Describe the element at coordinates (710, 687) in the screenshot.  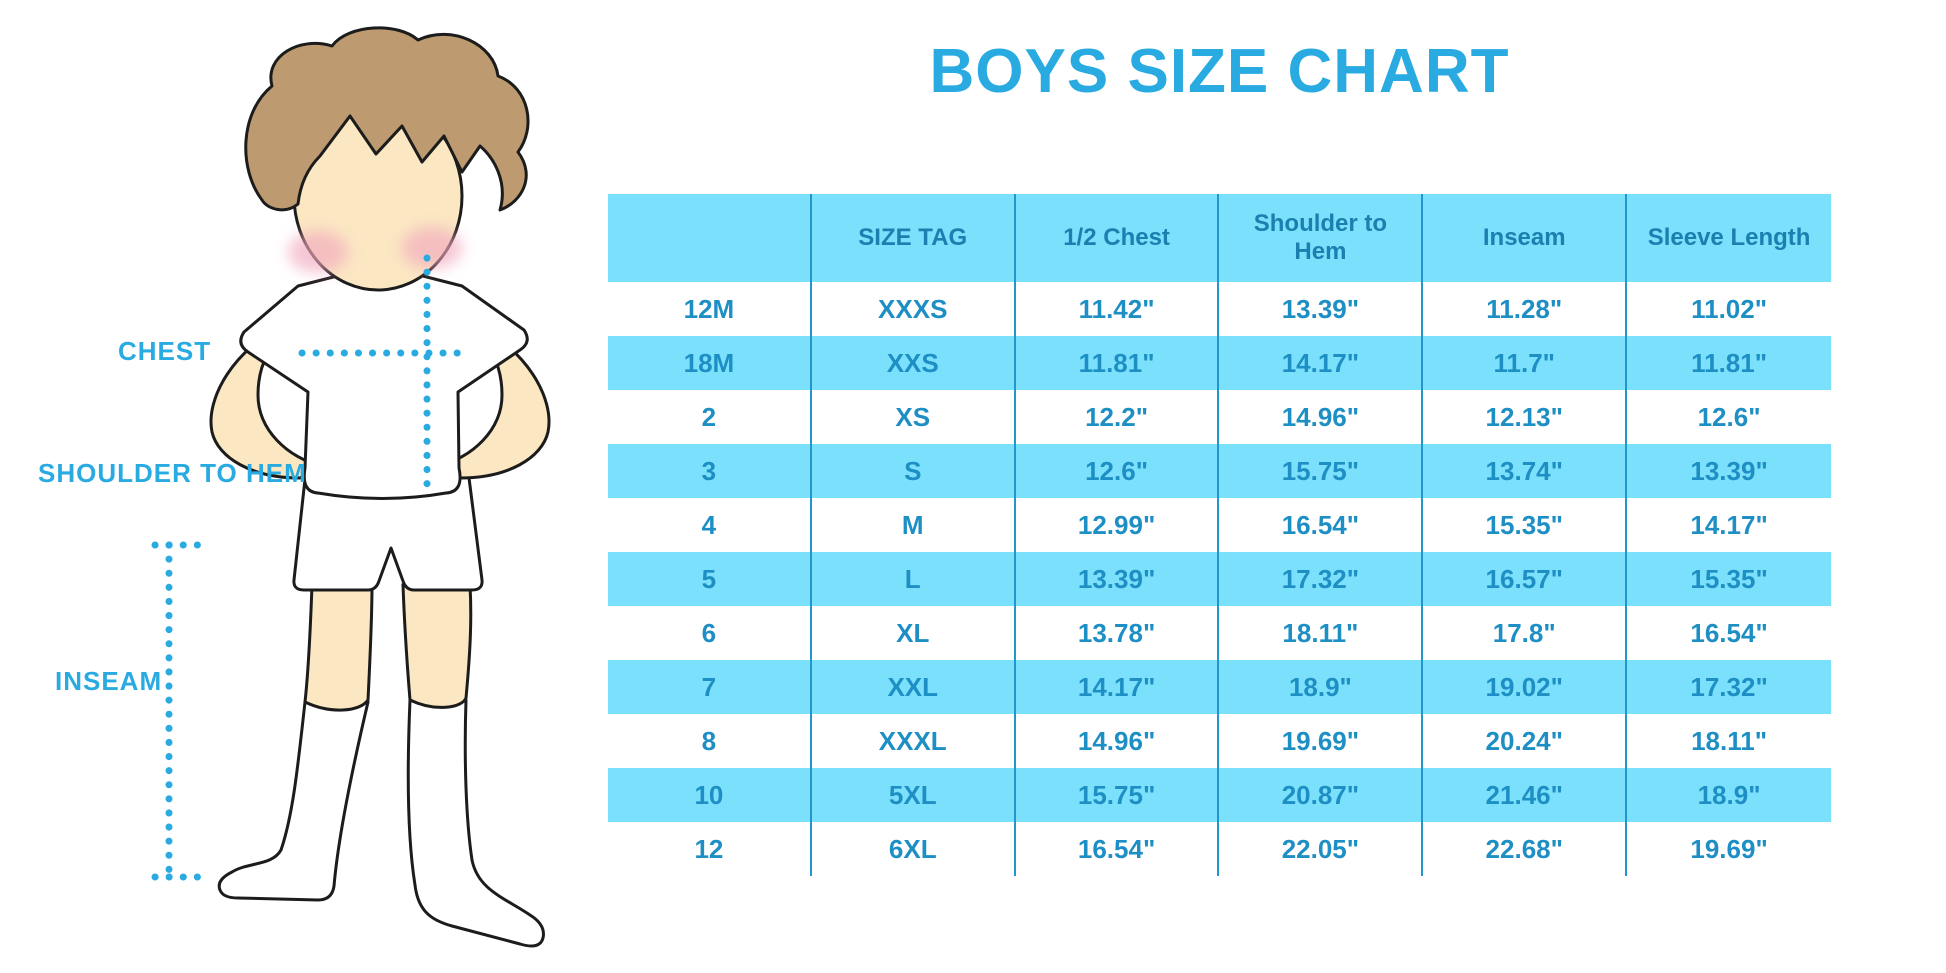
I see `table-cell: 7` at that location.